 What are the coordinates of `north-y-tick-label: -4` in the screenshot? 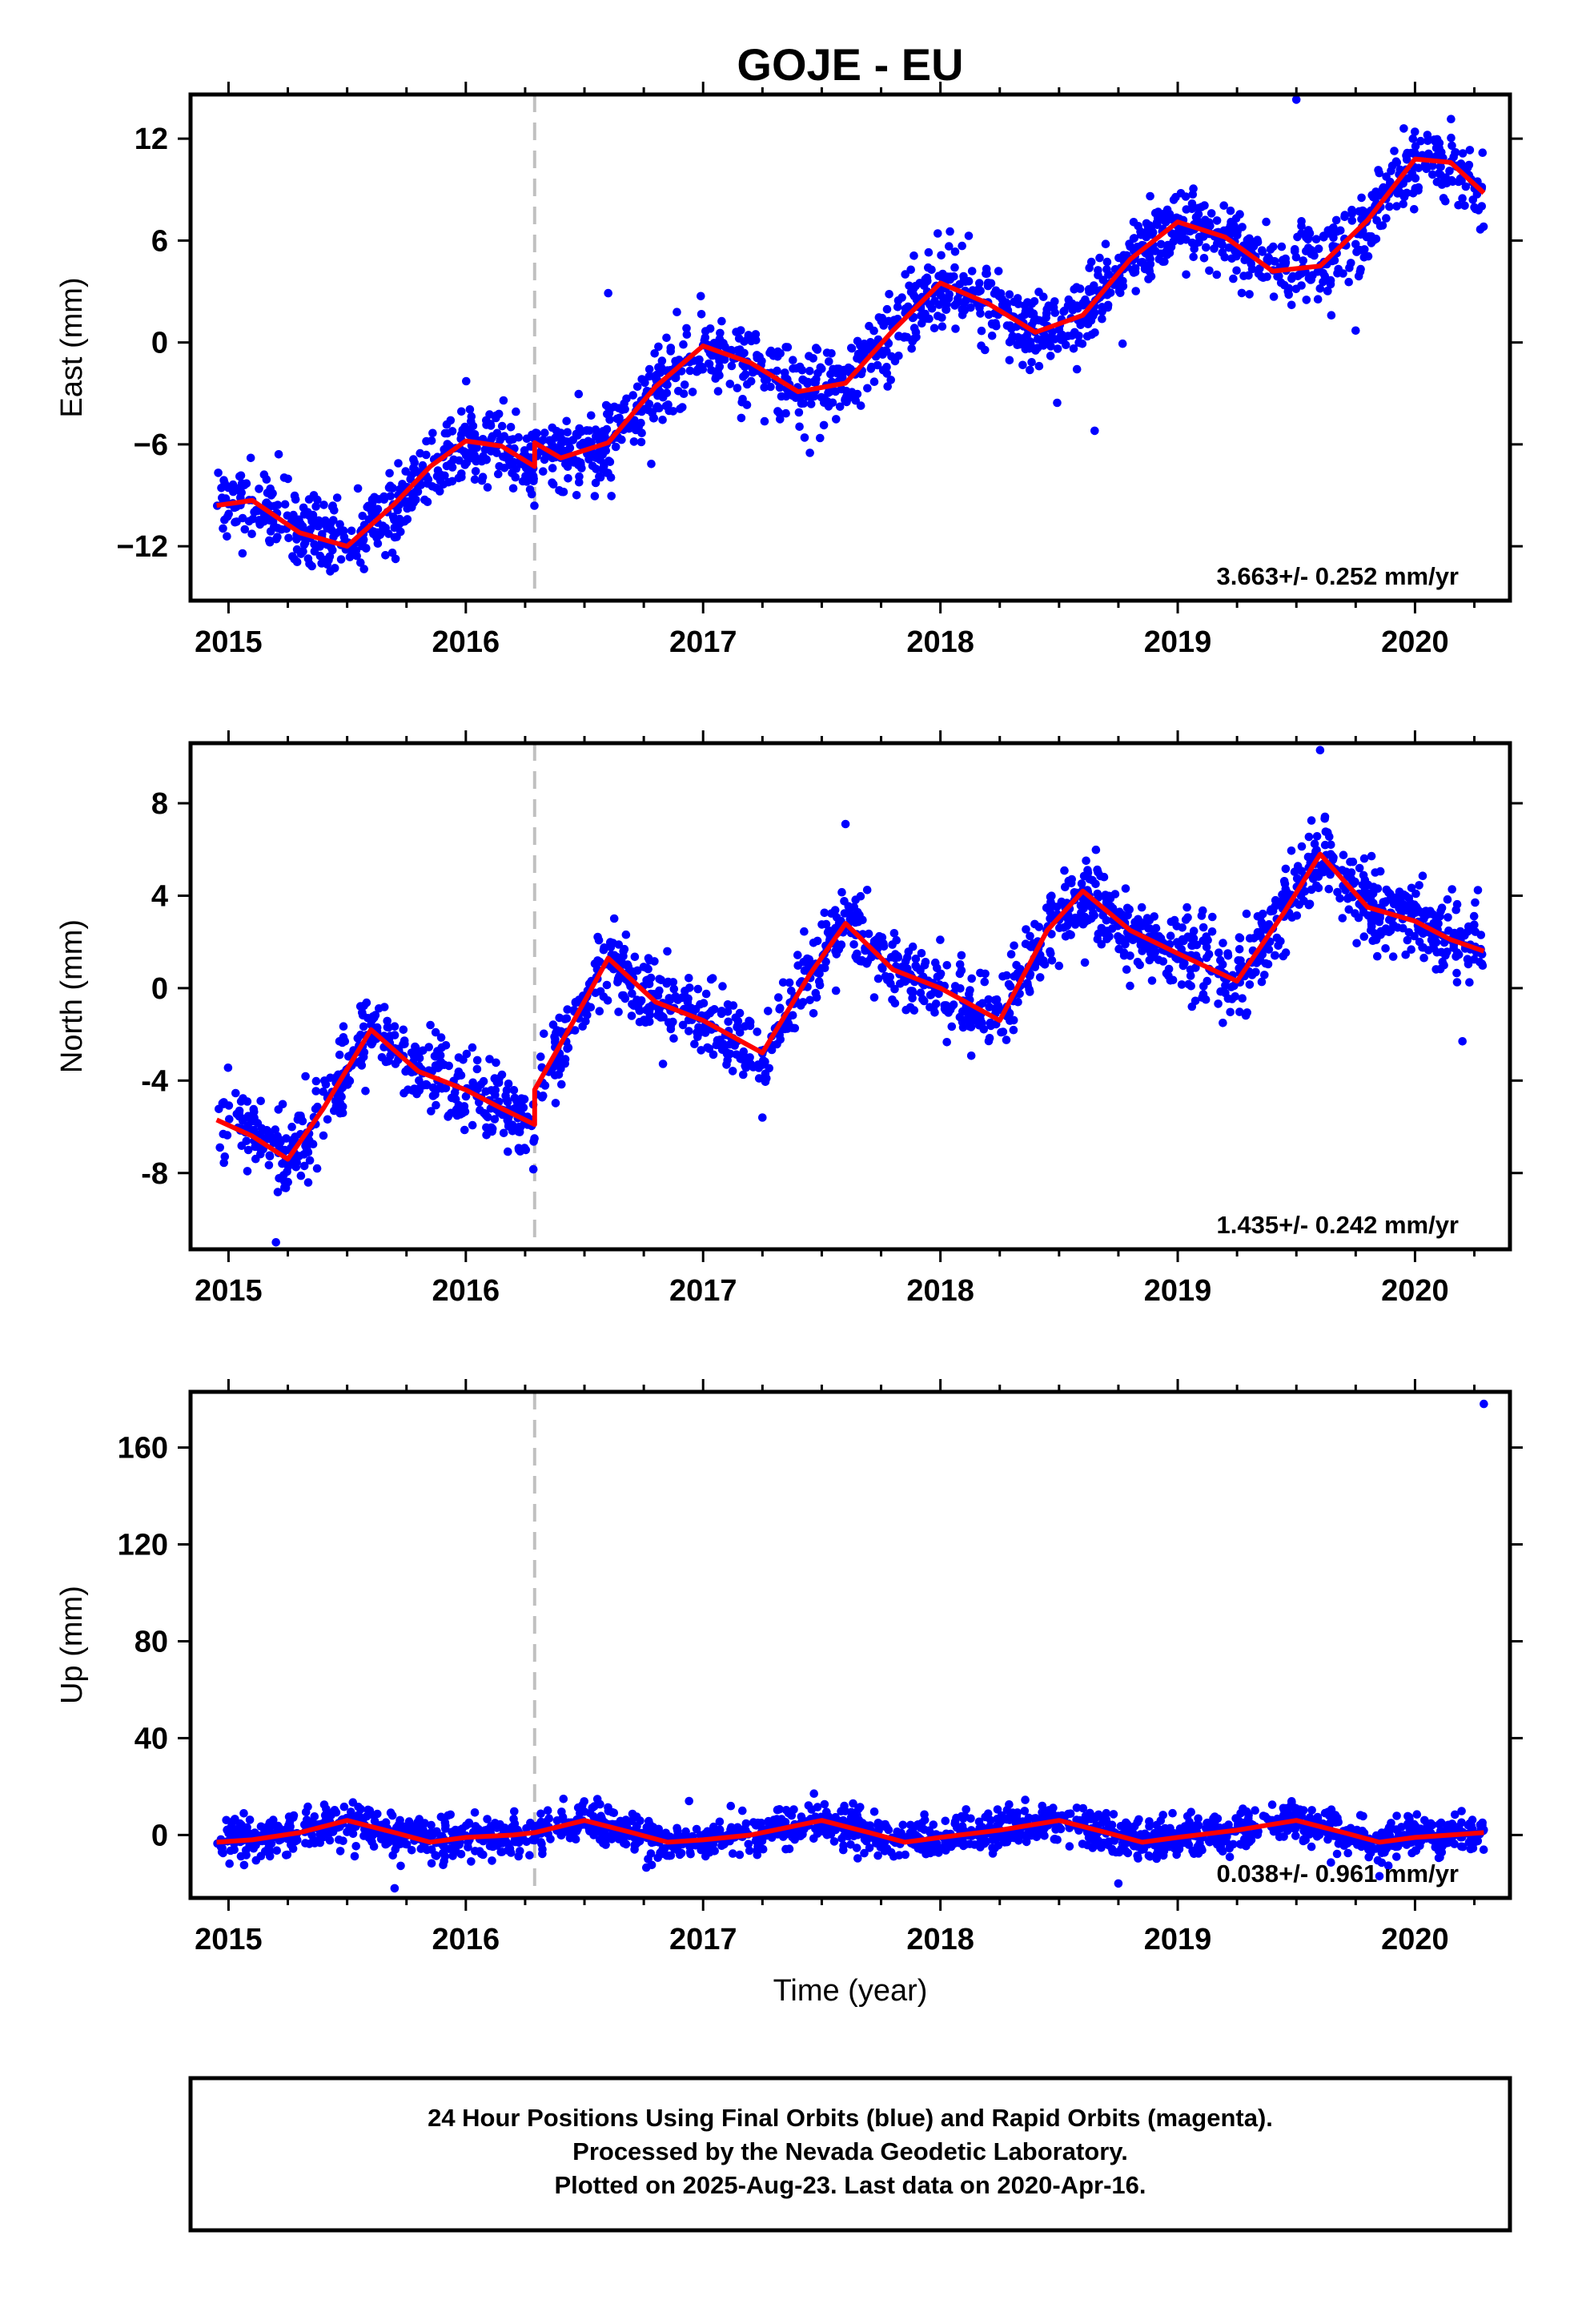 It's located at (154, 1081).